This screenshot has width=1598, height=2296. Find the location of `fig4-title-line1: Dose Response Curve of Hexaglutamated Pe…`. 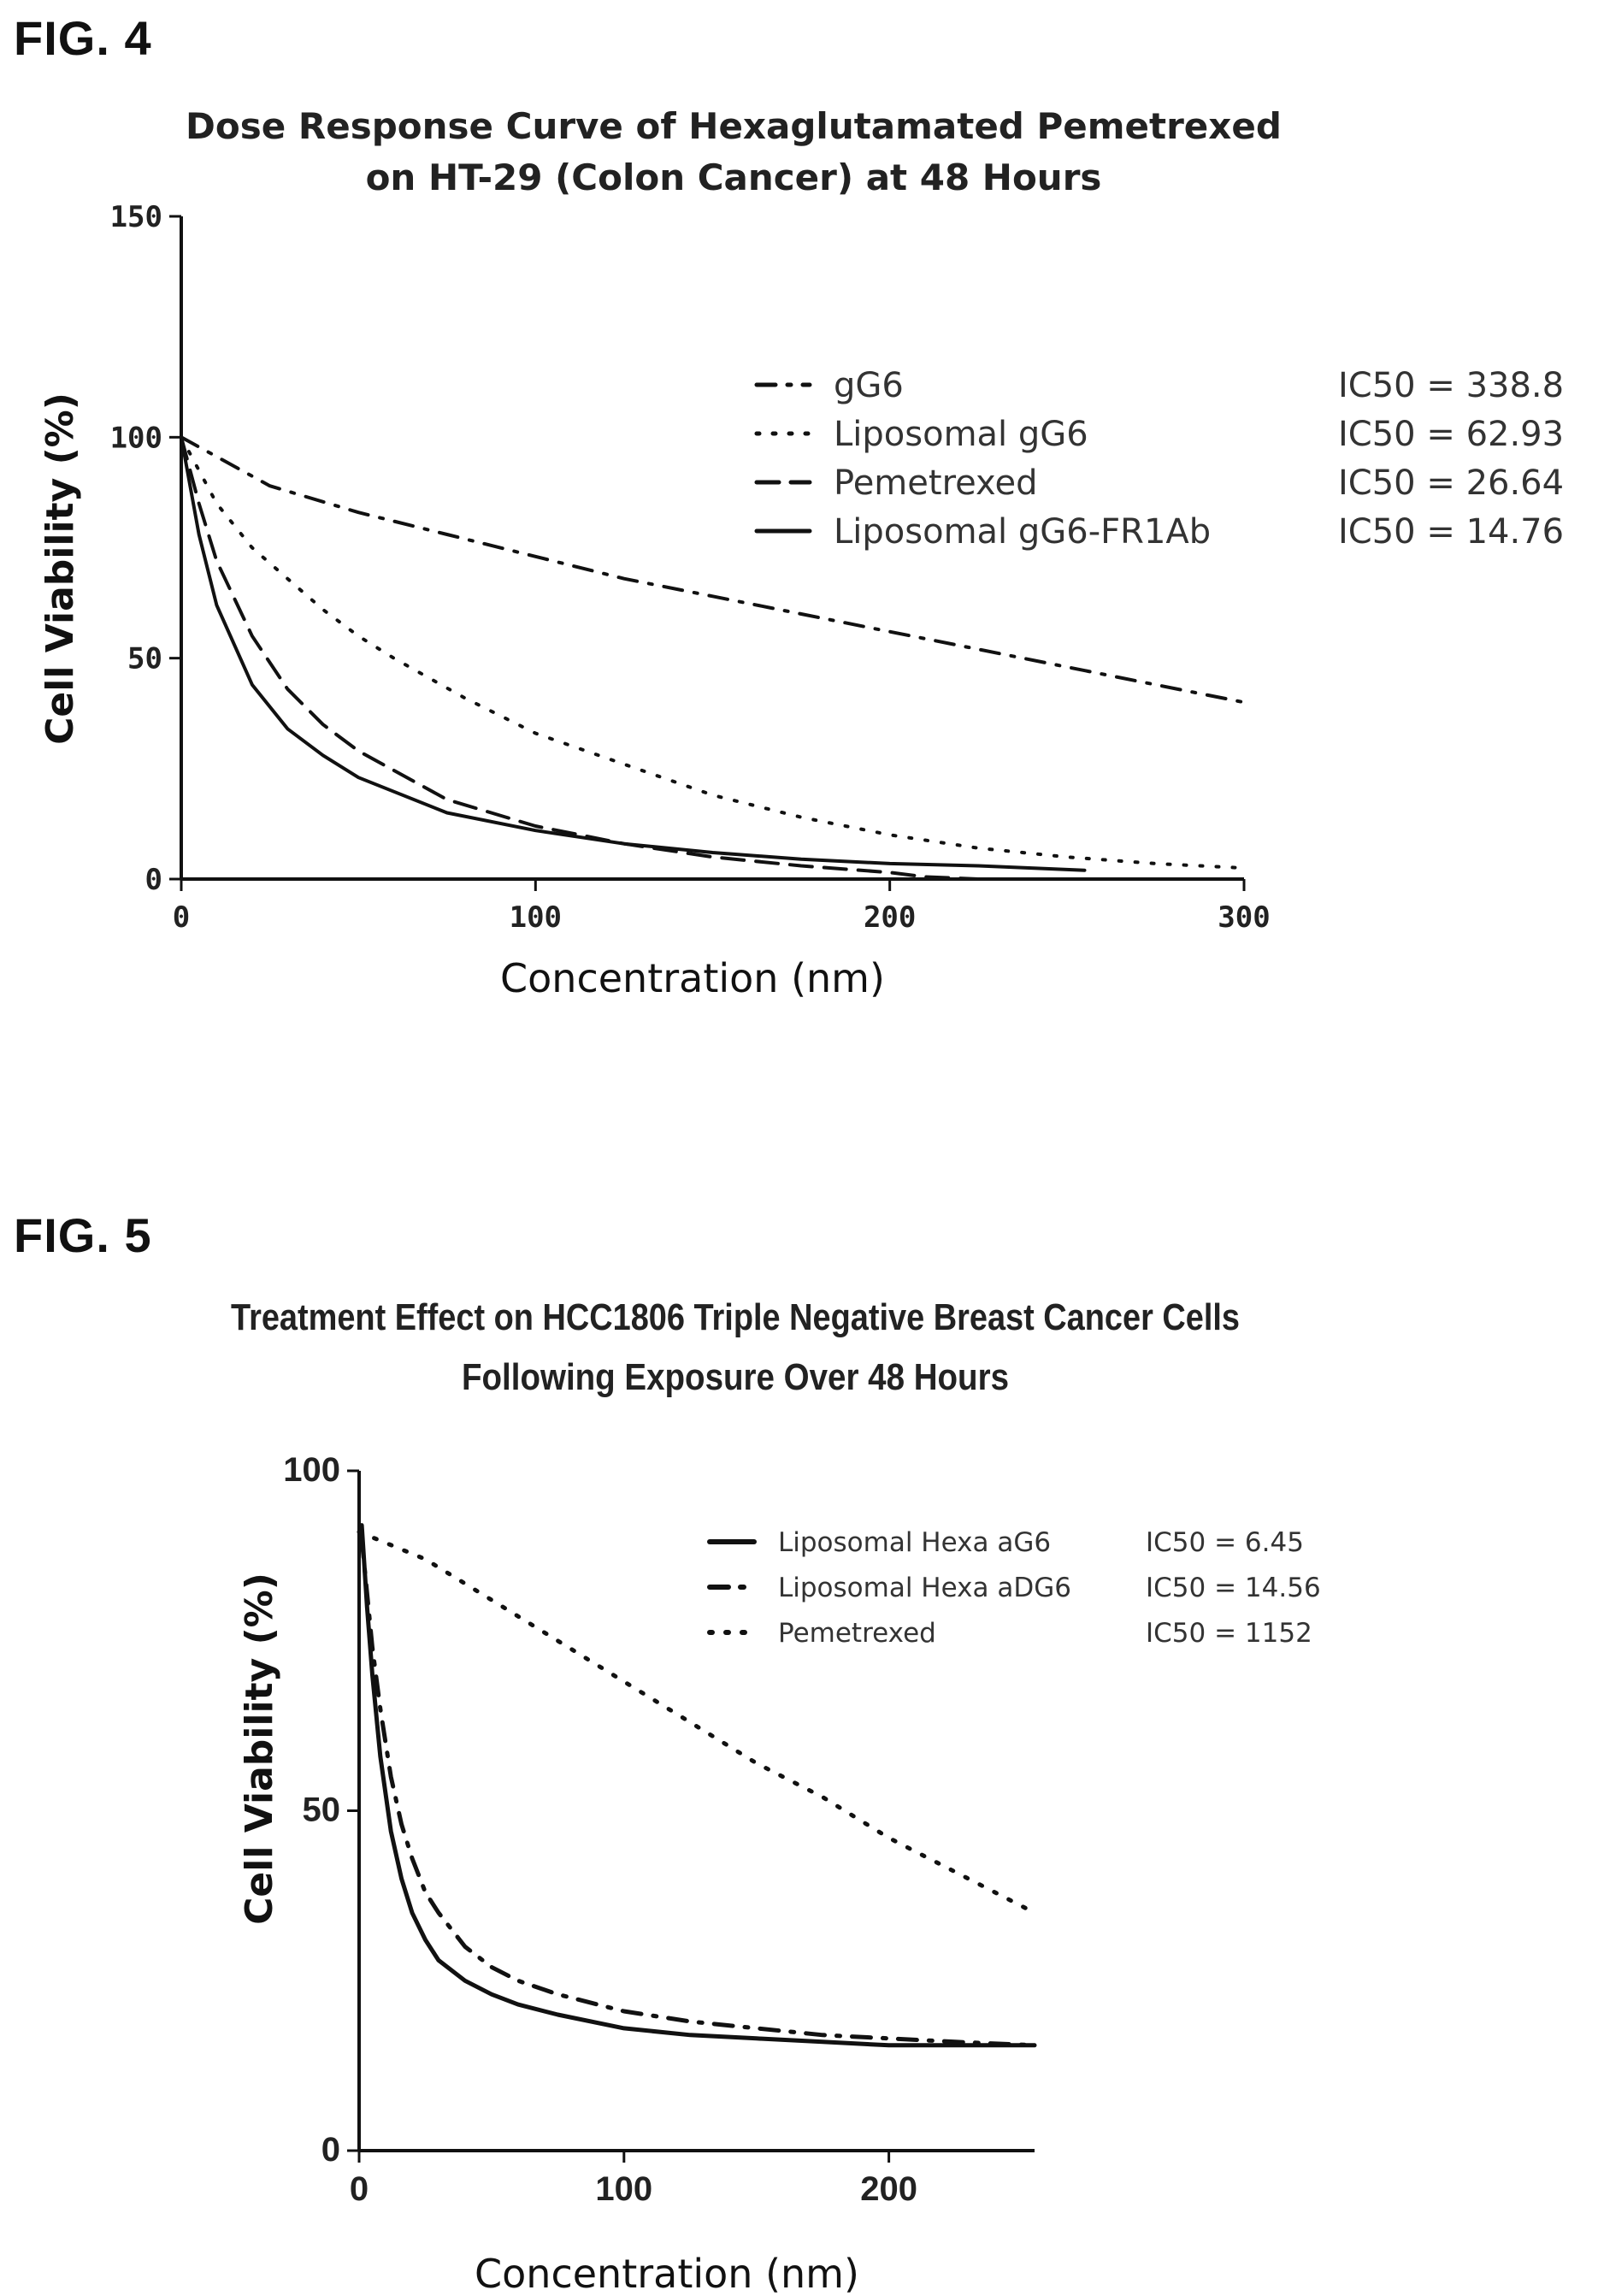

fig4-title-line1: Dose Response Curve of Hexaglutamated Pe… is located at coordinates (734, 126).